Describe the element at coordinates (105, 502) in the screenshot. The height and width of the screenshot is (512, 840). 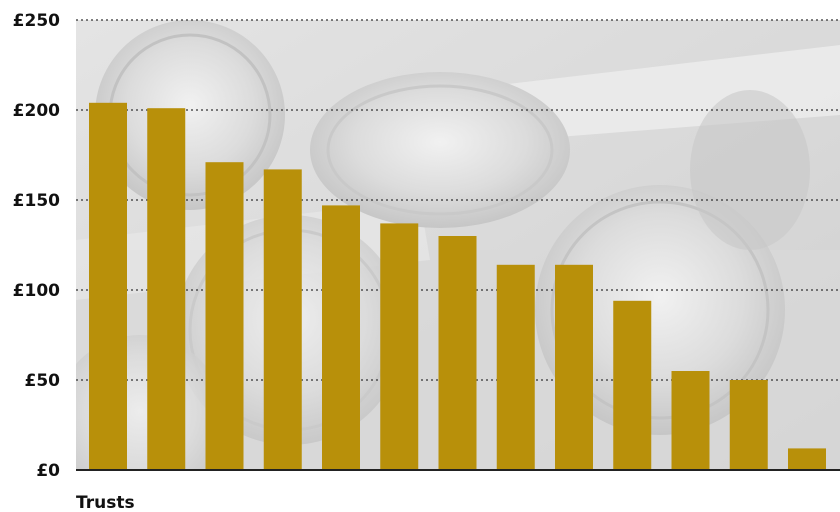
I see `x-axis-label: Trusts` at that location.